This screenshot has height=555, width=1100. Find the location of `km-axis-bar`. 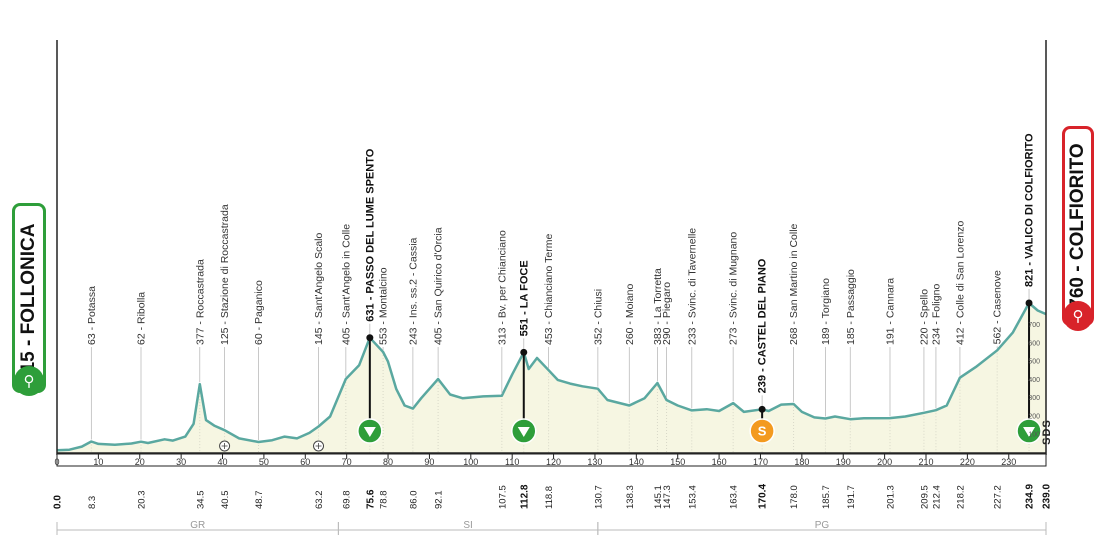

km-axis-bar is located at coordinates (551, 460).